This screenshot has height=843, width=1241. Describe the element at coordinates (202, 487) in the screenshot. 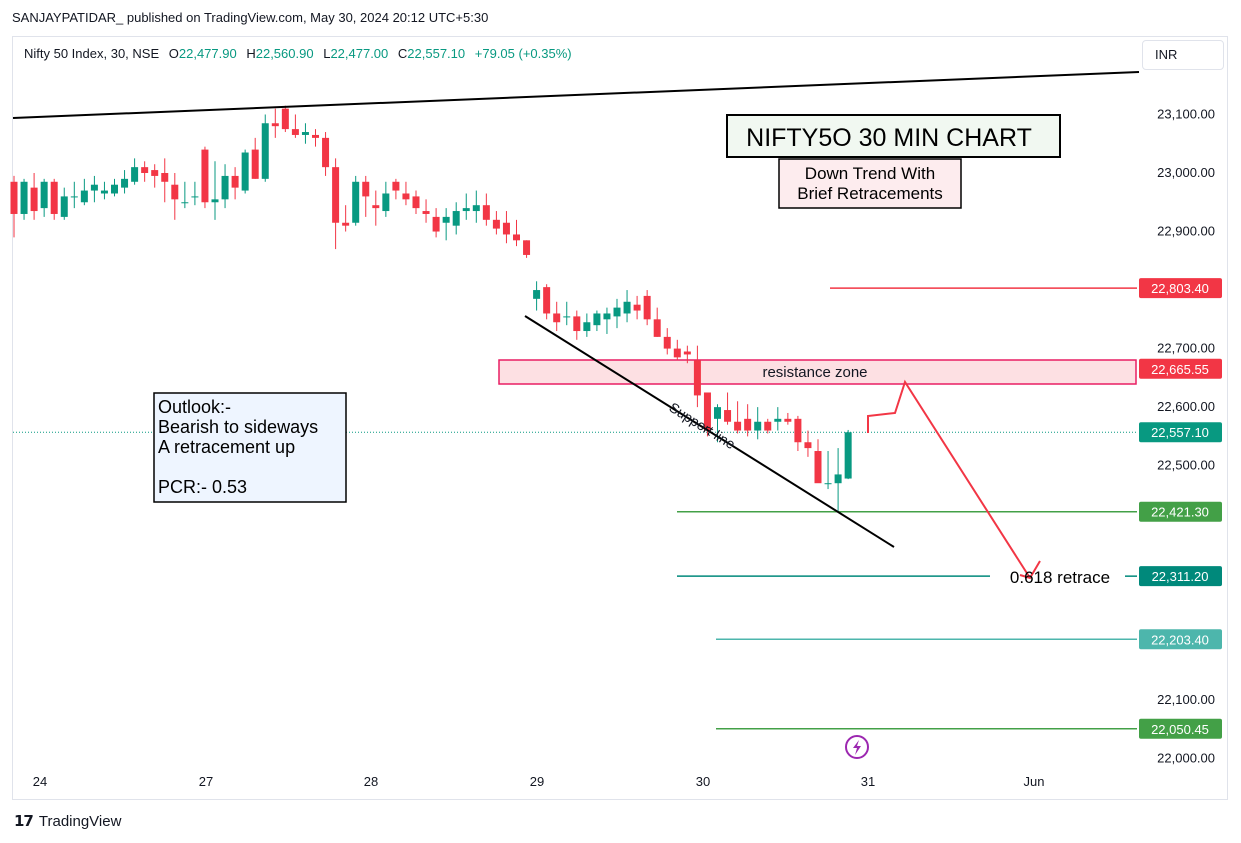

I see `outlook-line: PCR:- 0.53` at that location.